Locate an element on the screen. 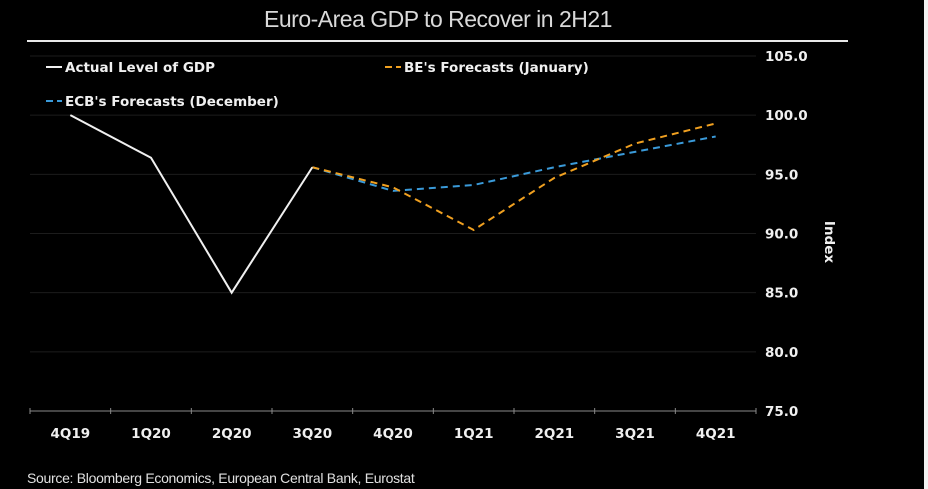 The width and height of the screenshot is (928, 489). legend-label: BE's Forecasts (January) is located at coordinates (496, 68).